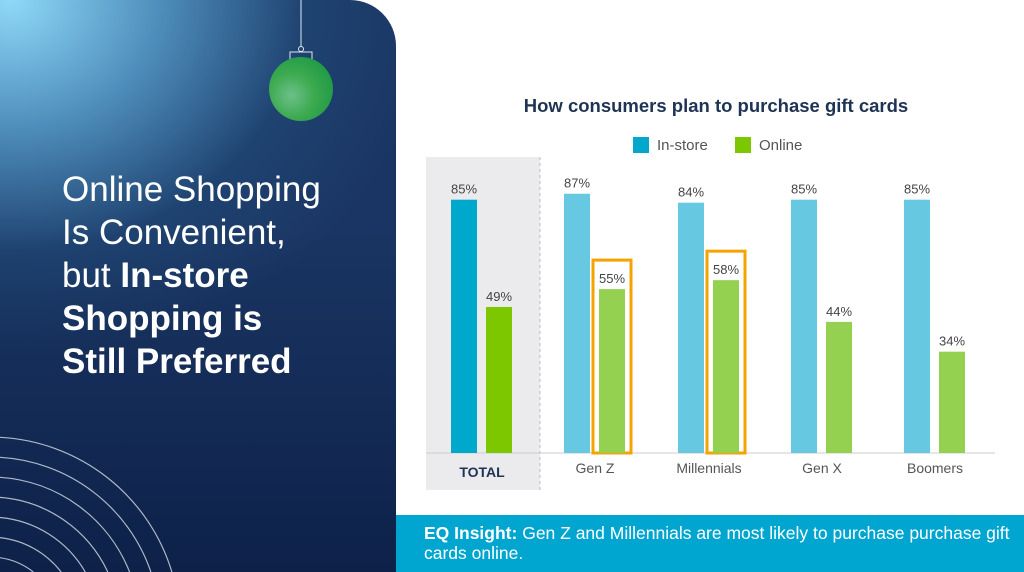  Describe the element at coordinates (191, 189) in the screenshot. I see `headline-line: Online Shopping` at that location.